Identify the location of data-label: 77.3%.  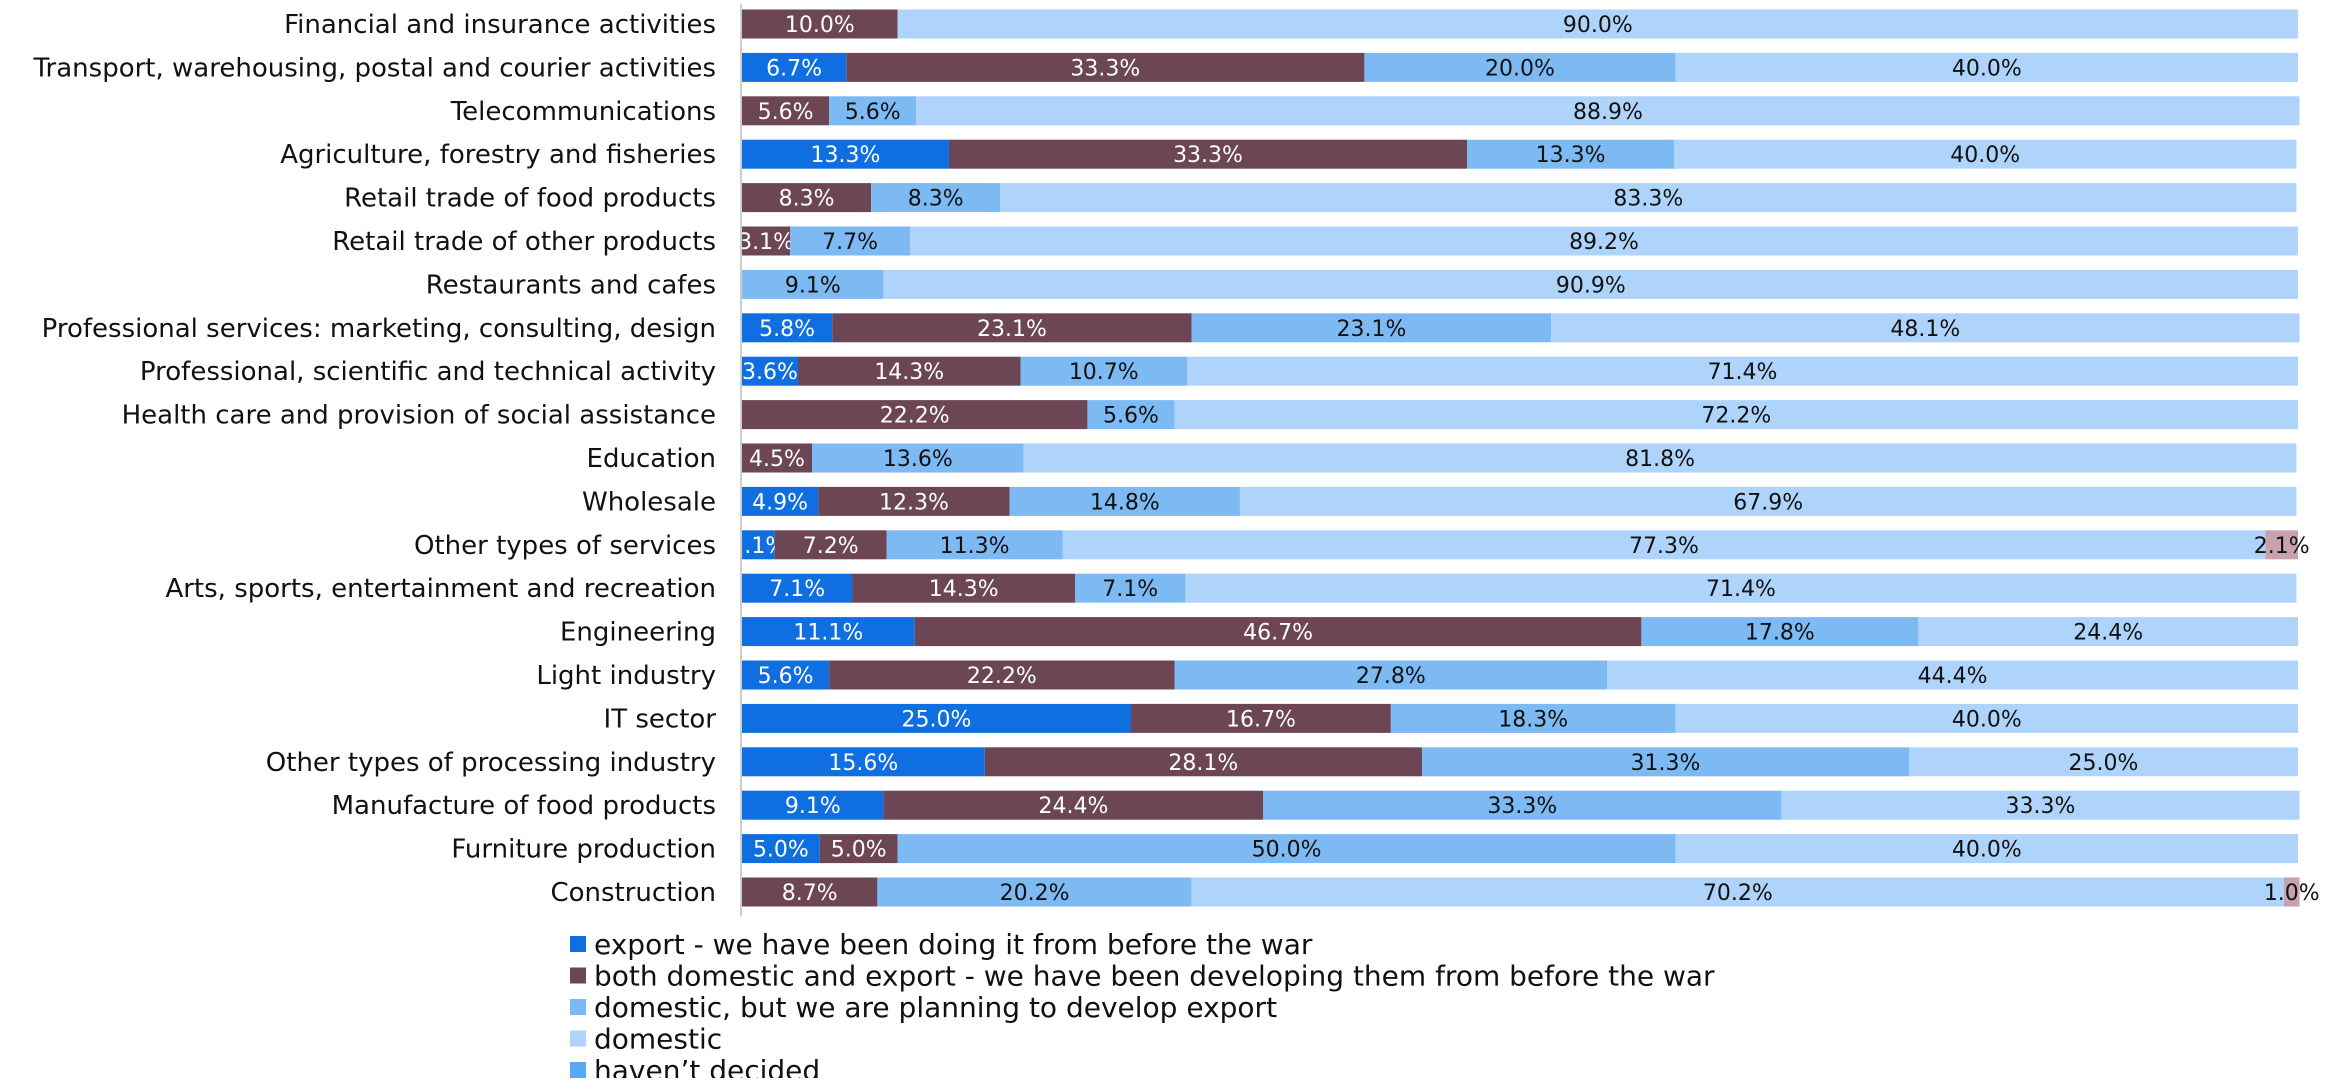
(1664, 546).